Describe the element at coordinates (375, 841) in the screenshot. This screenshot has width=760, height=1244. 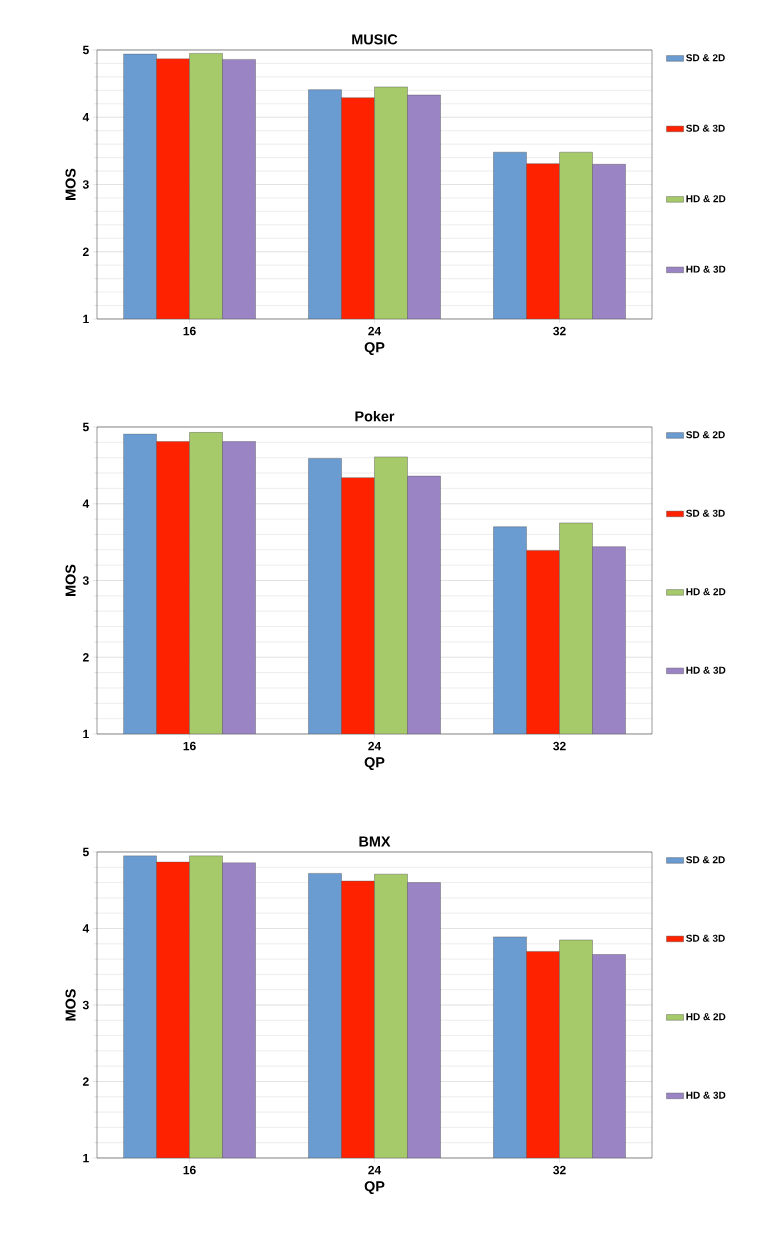
I see `chart-title: BMX` at that location.